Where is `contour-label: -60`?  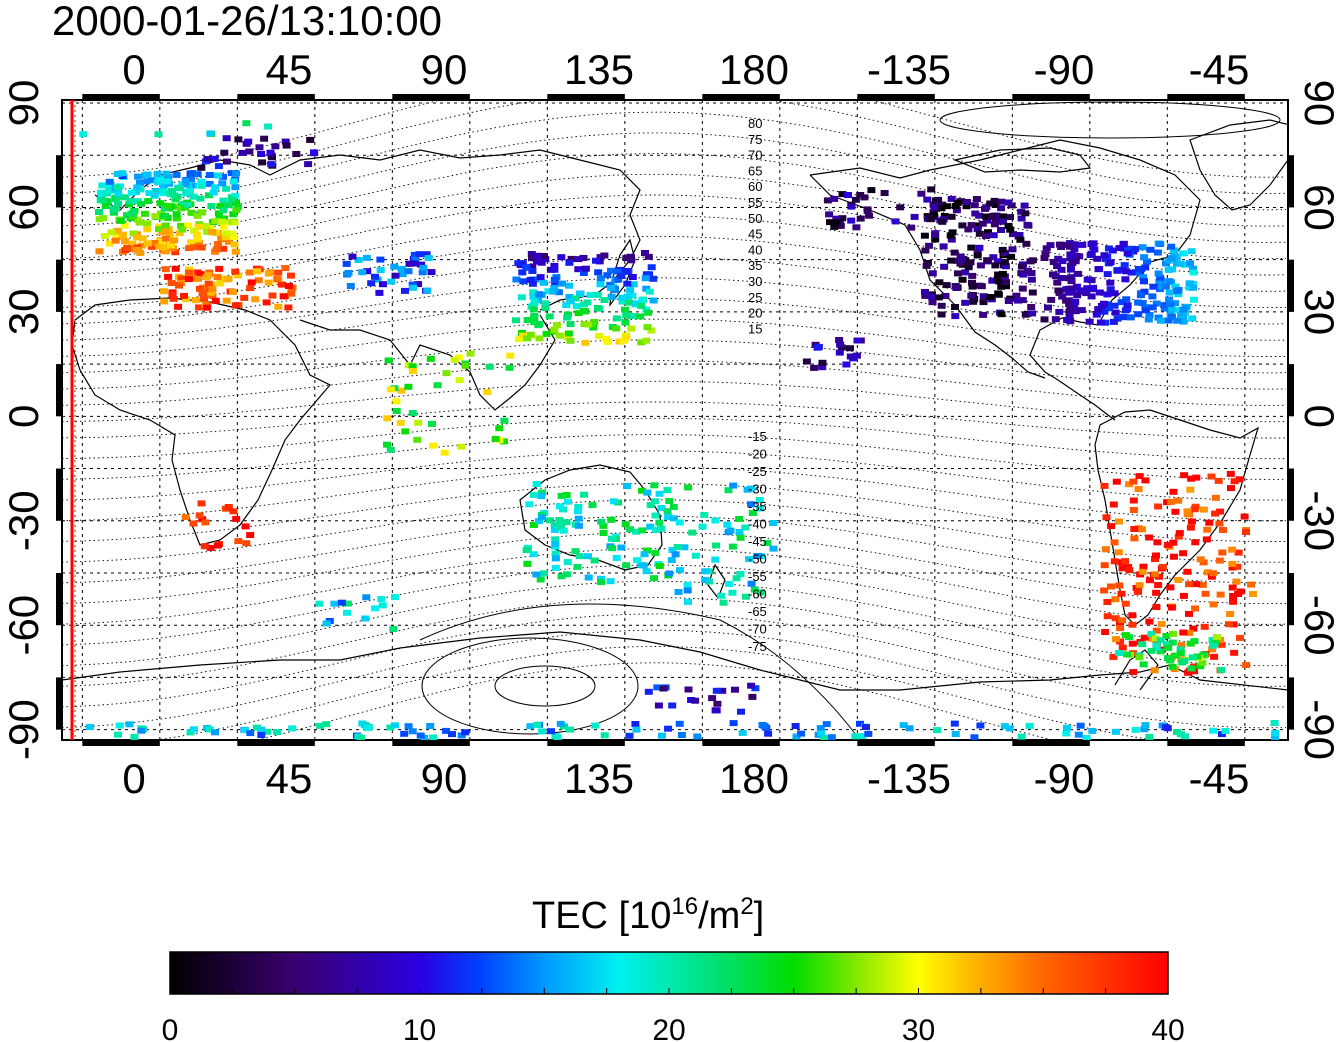 contour-label: -60 is located at coordinates (757, 594).